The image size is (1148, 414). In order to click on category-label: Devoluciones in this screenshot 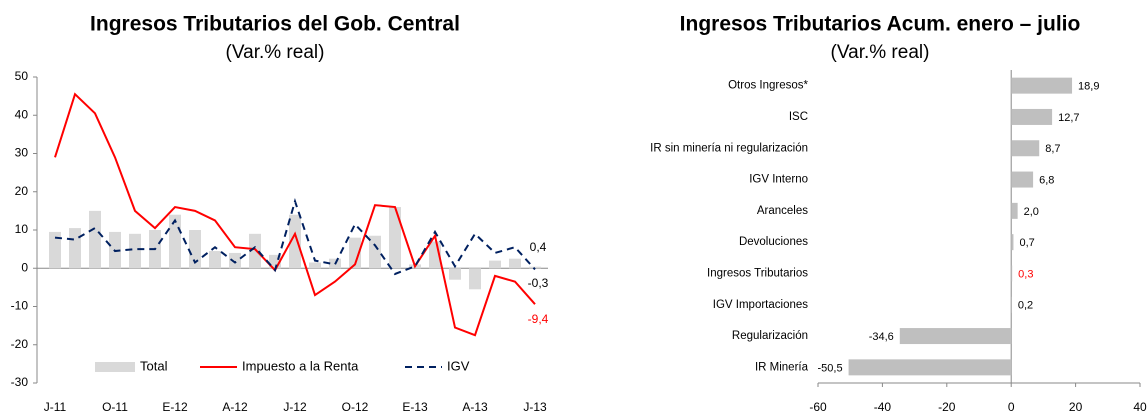, I will do `click(773, 242)`.